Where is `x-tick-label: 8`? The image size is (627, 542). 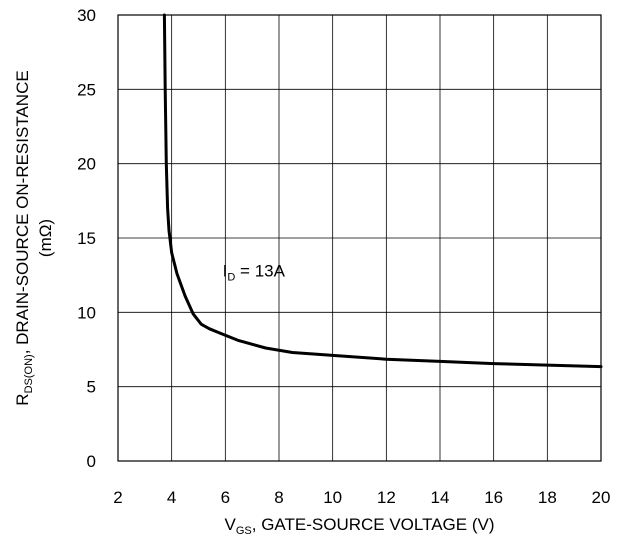
x-tick-label: 8 is located at coordinates (278, 497).